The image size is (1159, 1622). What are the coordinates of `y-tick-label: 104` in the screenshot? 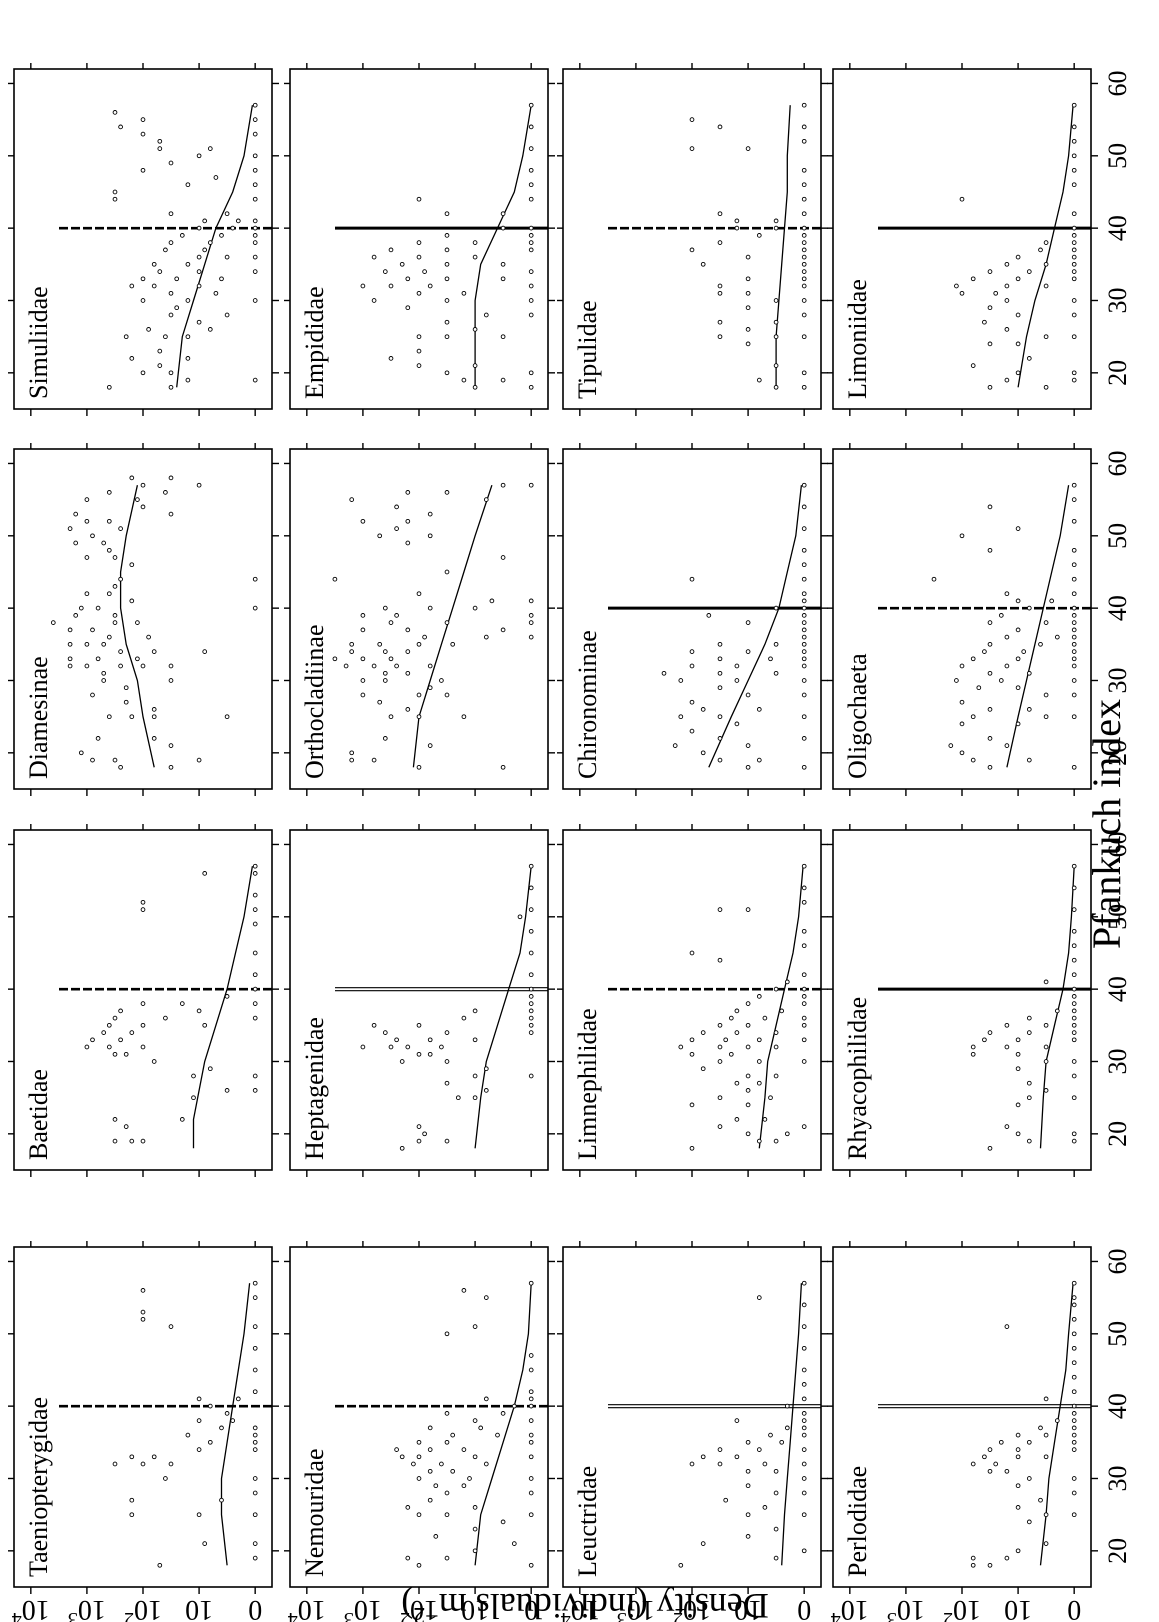 It's located at (31, 1608).